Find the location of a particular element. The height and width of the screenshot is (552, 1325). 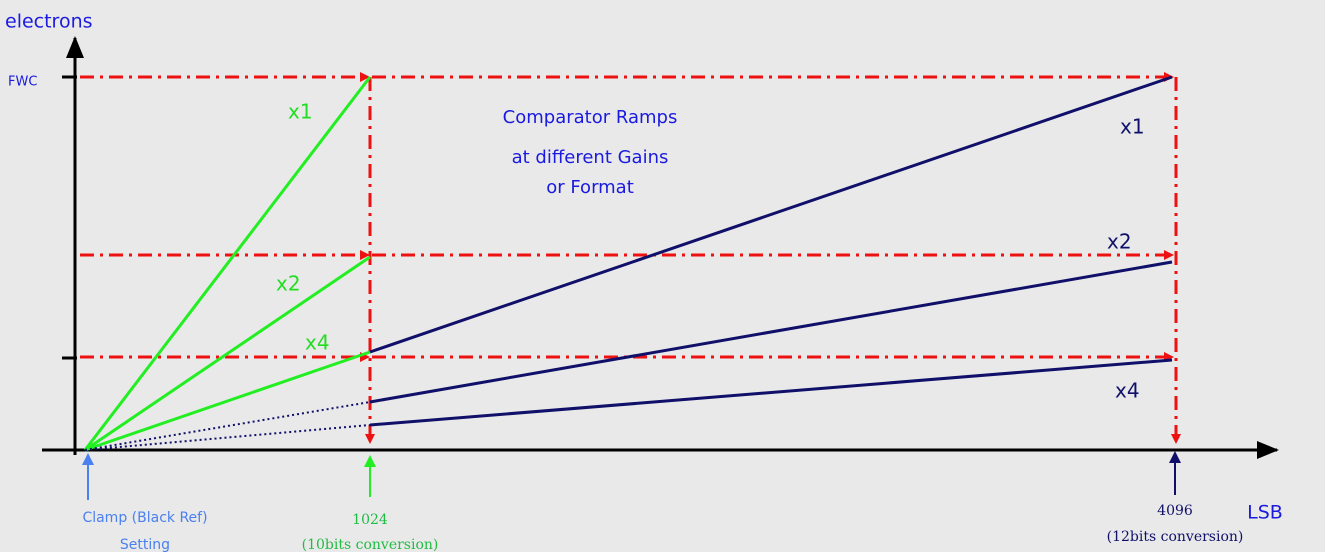

clamp-line: Clamp (Black Ref) is located at coordinates (144, 518).